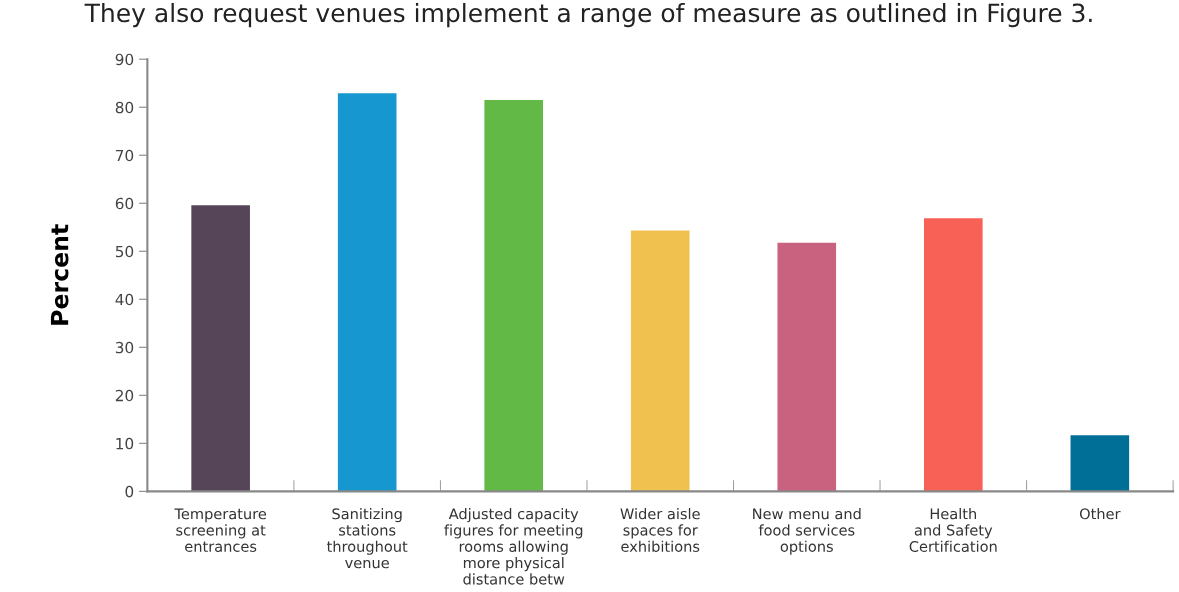 This screenshot has width=1179, height=592. I want to click on x-tick-label: Adjusted capacity figures for meeting rooms allowing more physical distance betw, so click(513, 546).